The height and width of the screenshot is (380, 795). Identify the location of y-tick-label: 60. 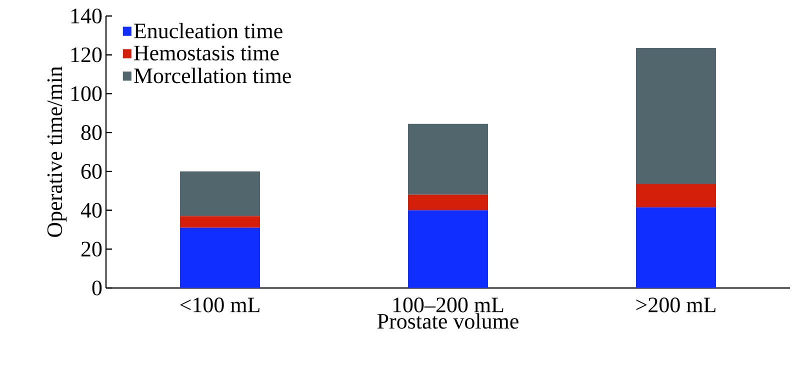
(91, 171).